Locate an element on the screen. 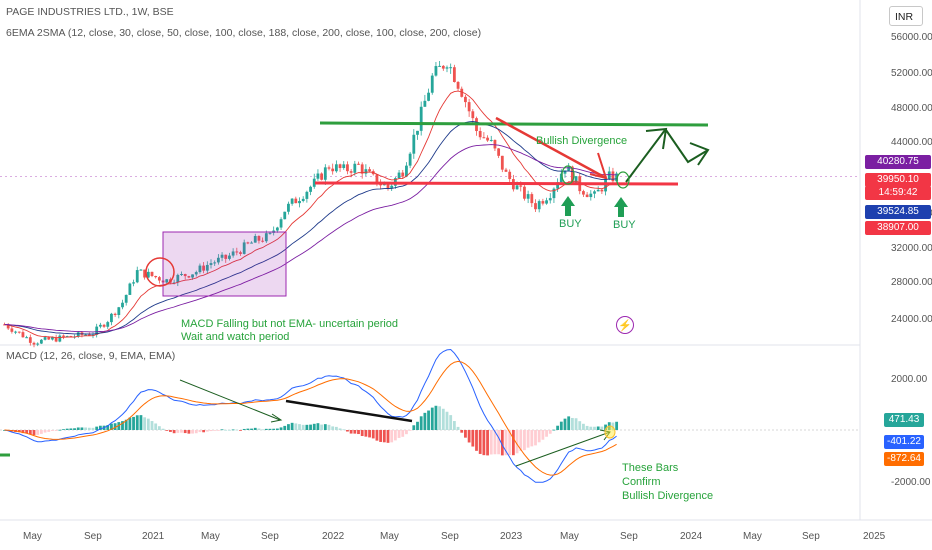 The width and height of the screenshot is (932, 550). bars-note-line-1: These Bars is located at coordinates (650, 468).